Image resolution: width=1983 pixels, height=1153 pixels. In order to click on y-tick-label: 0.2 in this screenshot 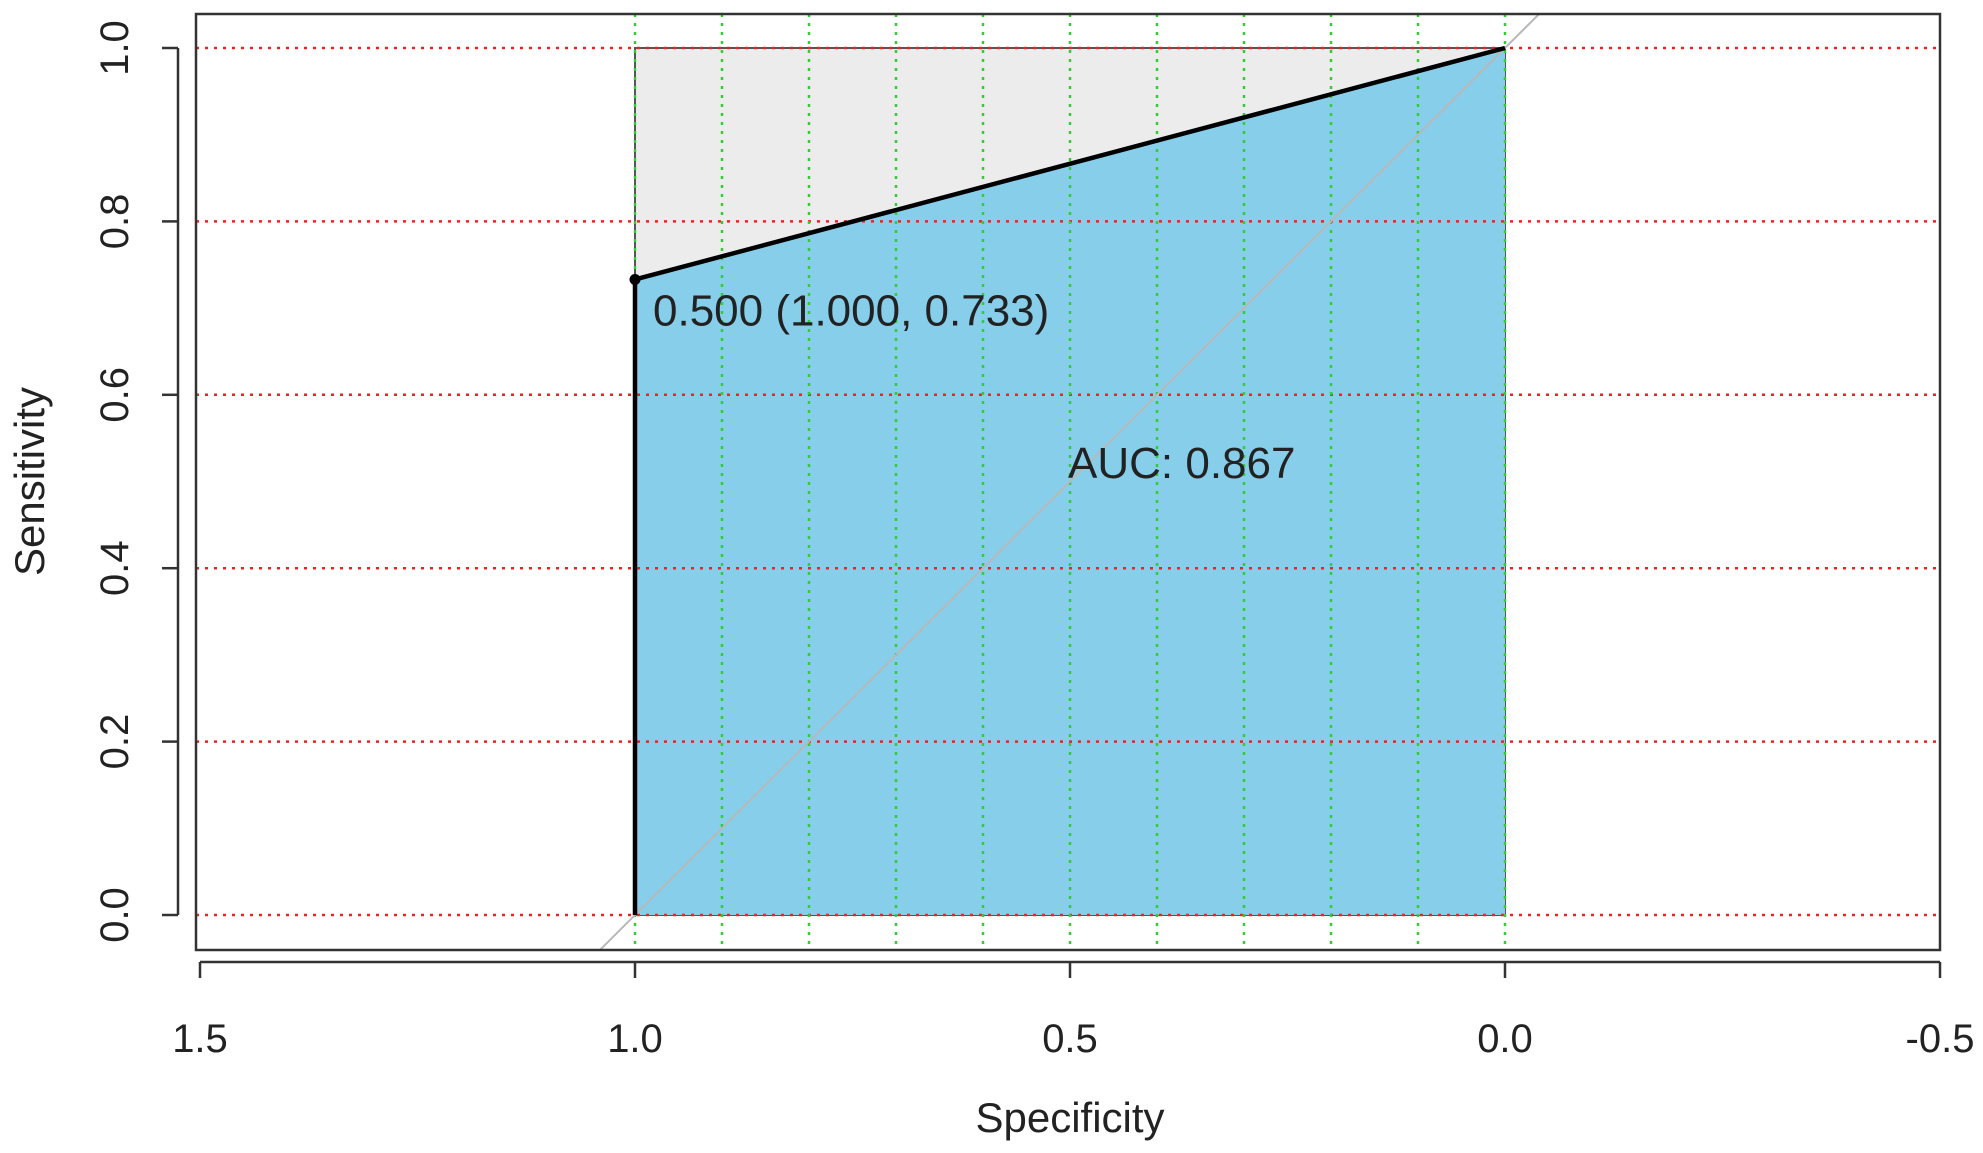, I will do `click(115, 742)`.